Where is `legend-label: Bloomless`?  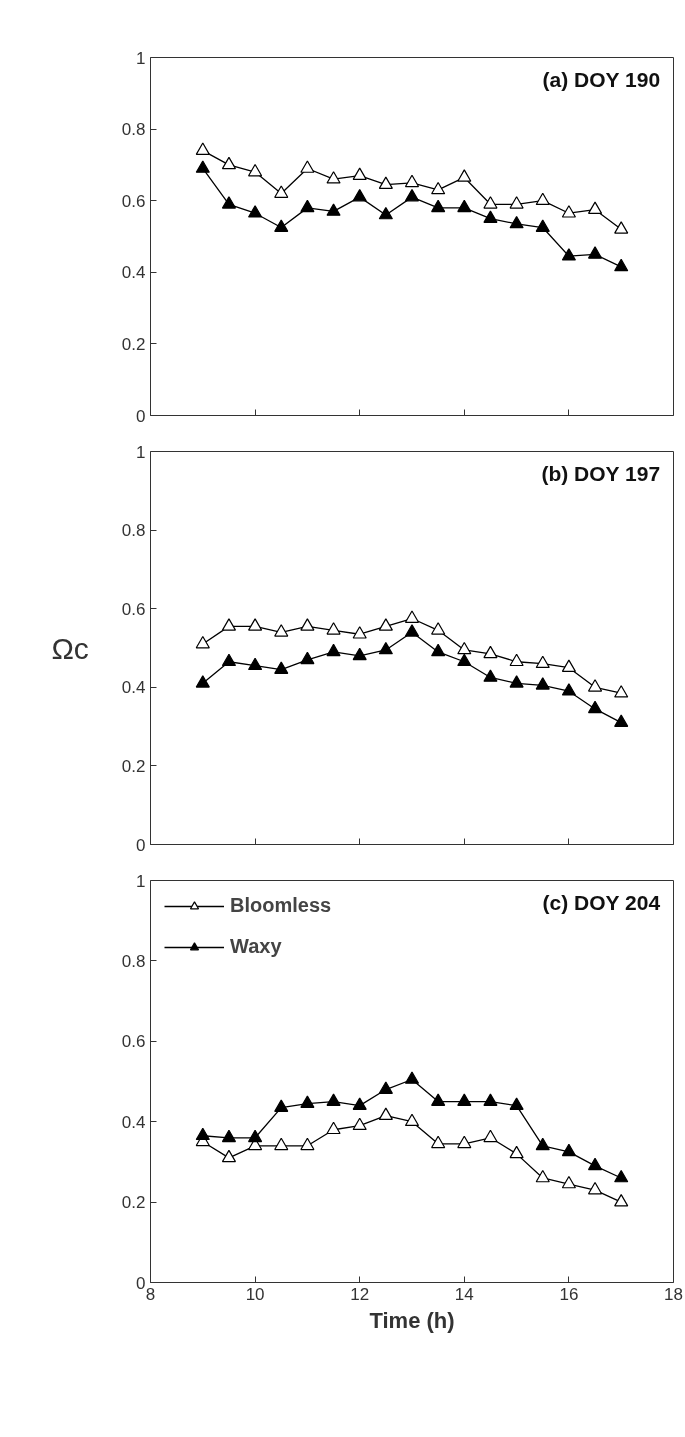 legend-label: Bloomless is located at coordinates (281, 905).